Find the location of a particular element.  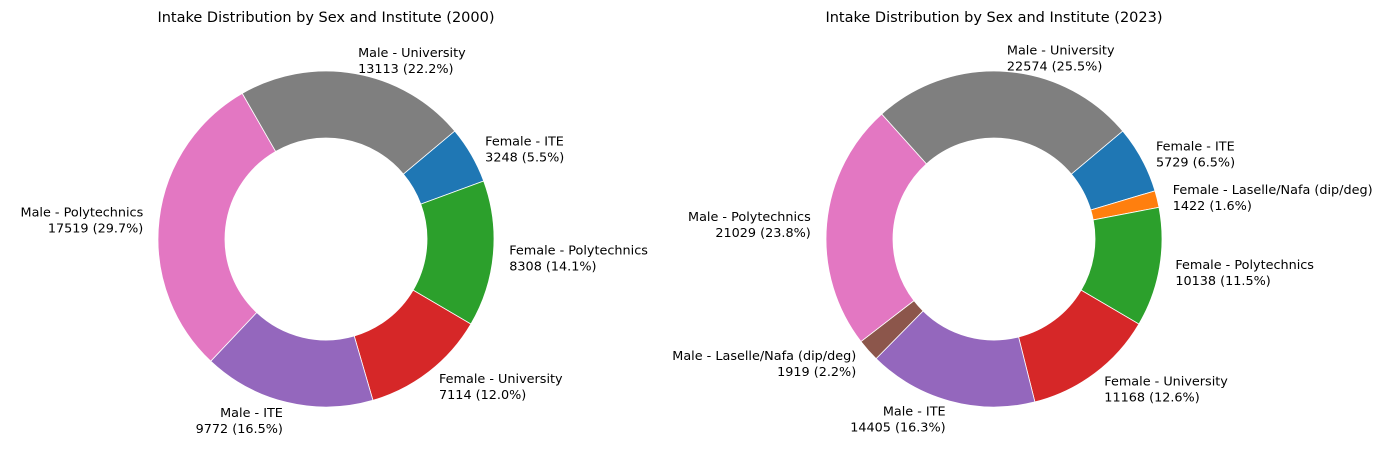

slice-label: Male - University 22574 (25.5%) is located at coordinates (1061, 58).